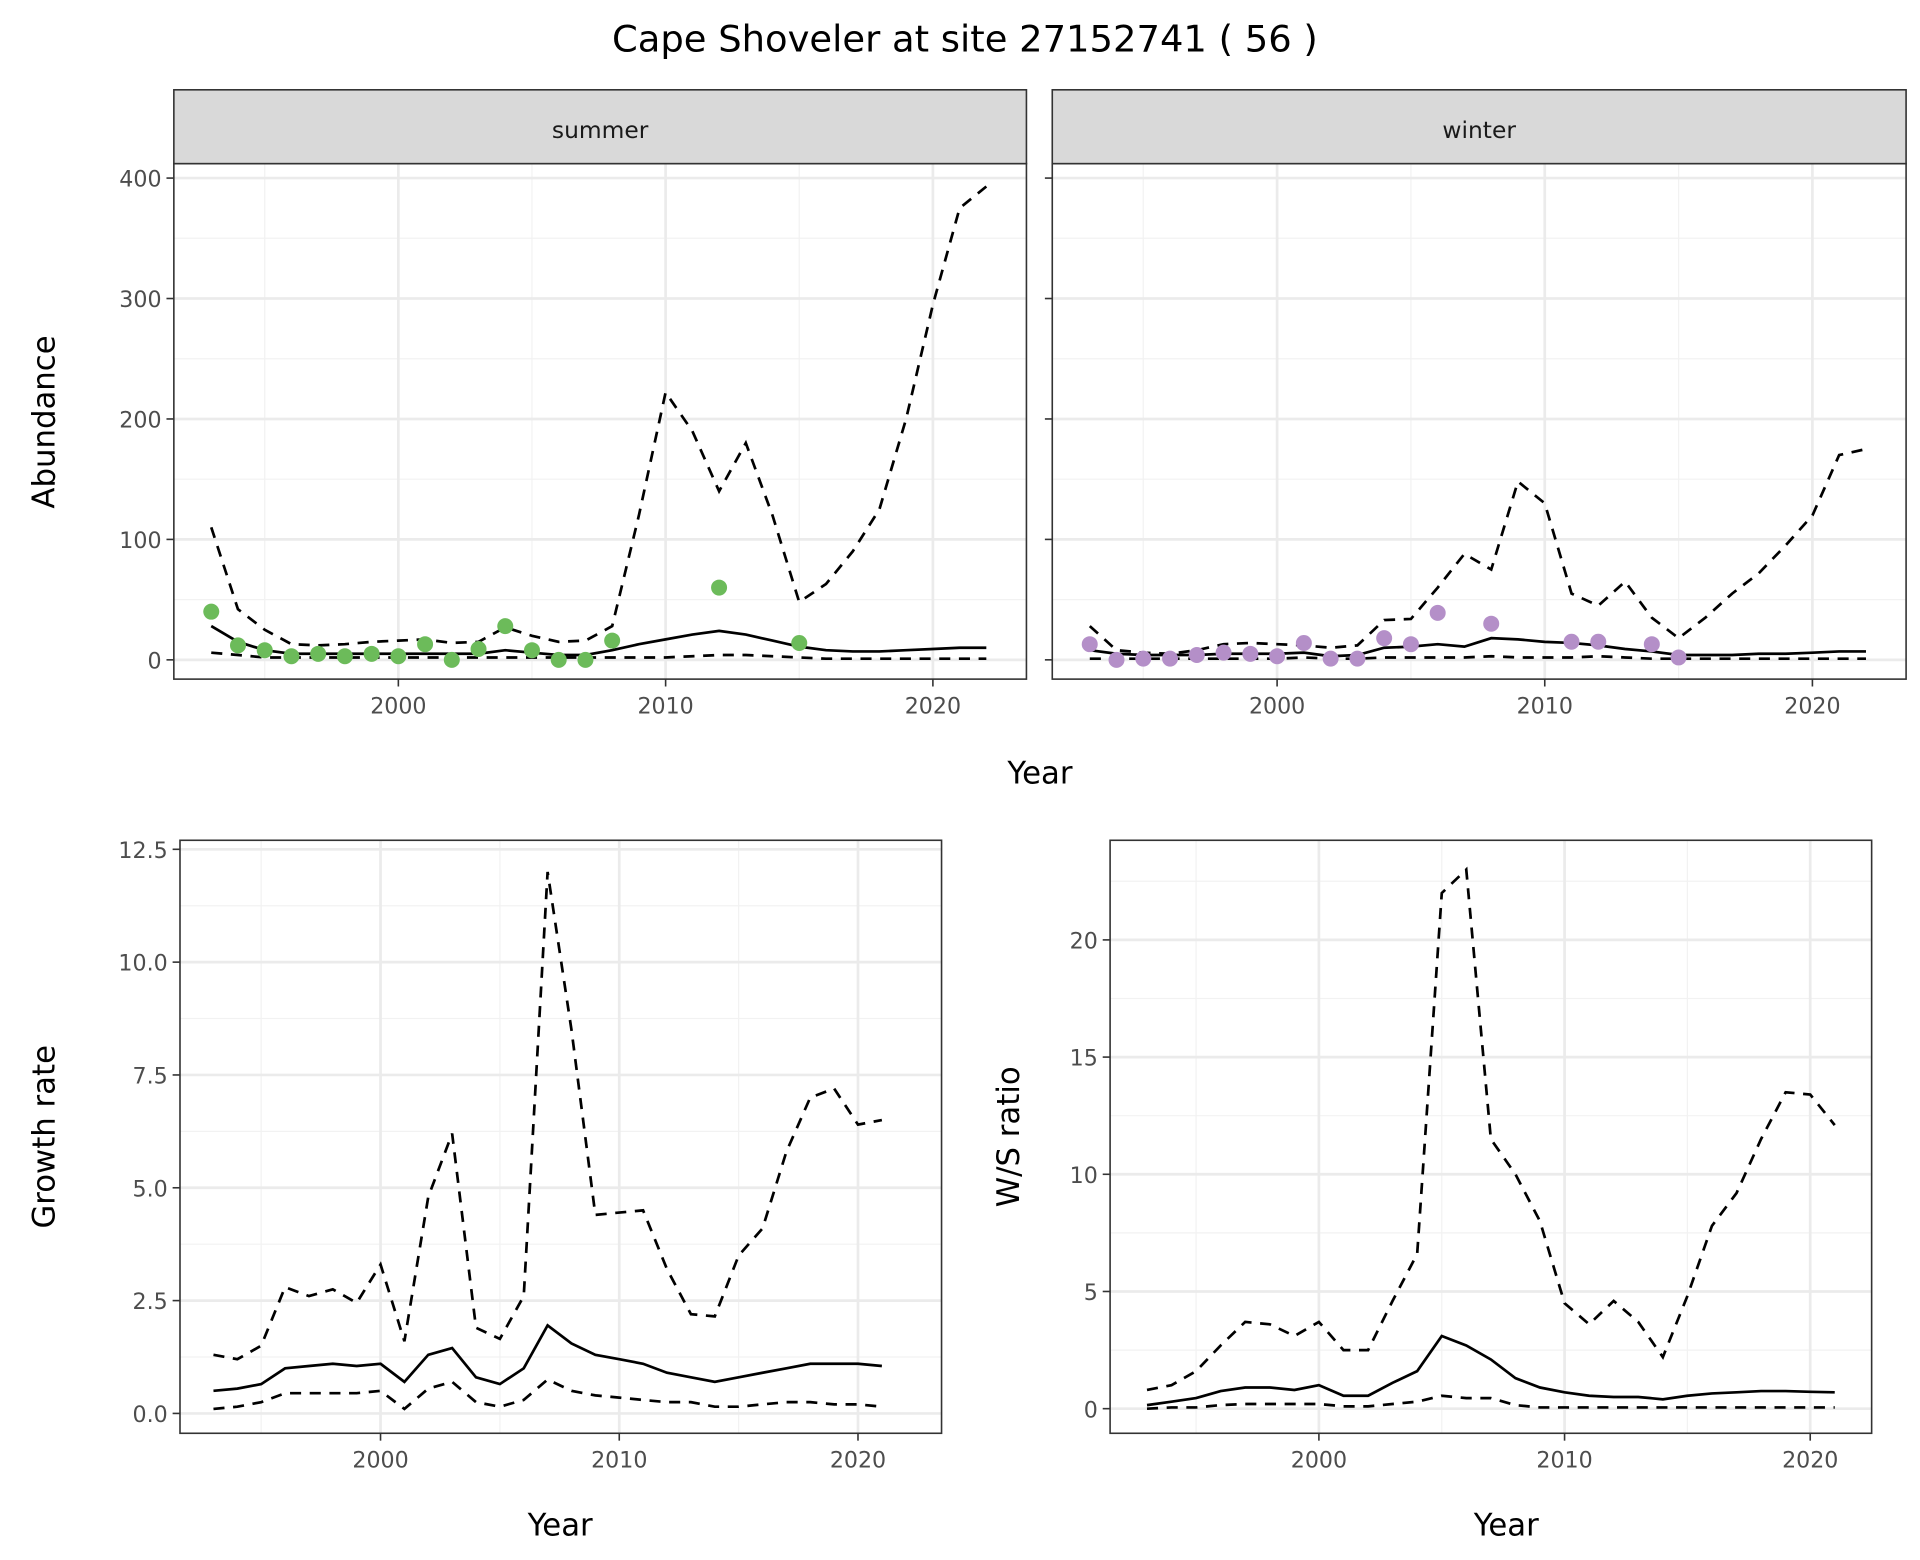  I want to click on y-tick-label: 10.0, so click(142, 964).